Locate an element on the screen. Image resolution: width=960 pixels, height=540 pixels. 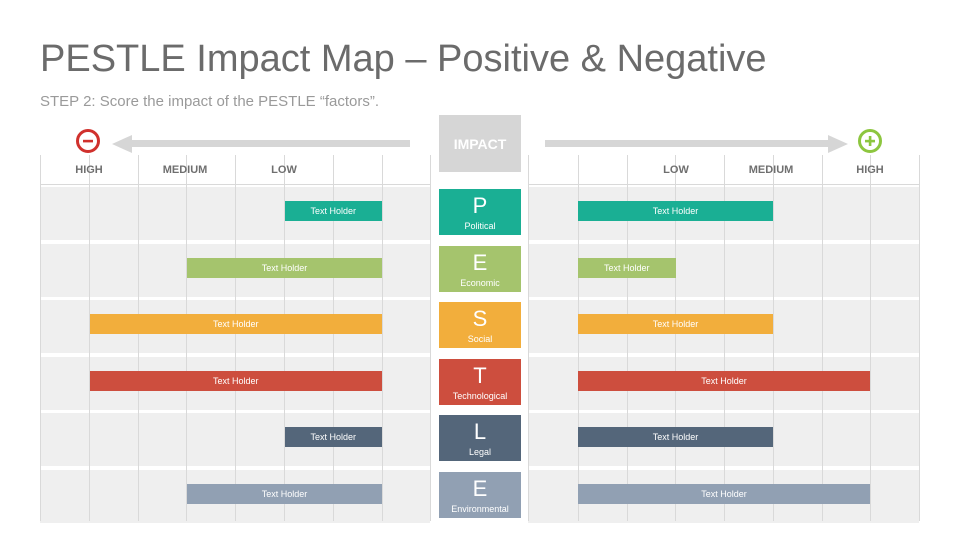
factor-letter: L is located at coordinates (480, 432).